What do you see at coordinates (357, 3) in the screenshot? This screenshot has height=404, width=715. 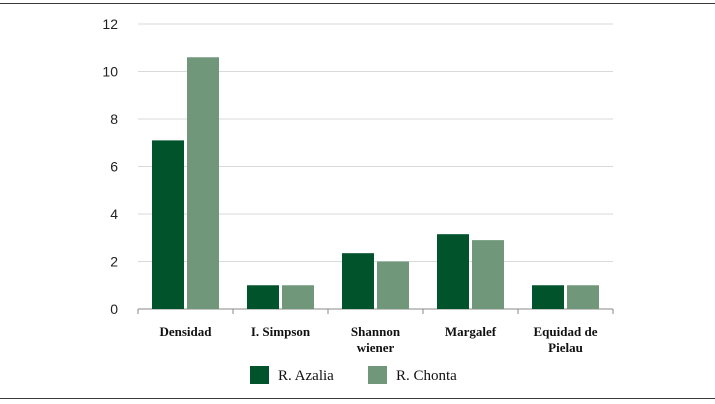 I see `top-rule` at bounding box center [357, 3].